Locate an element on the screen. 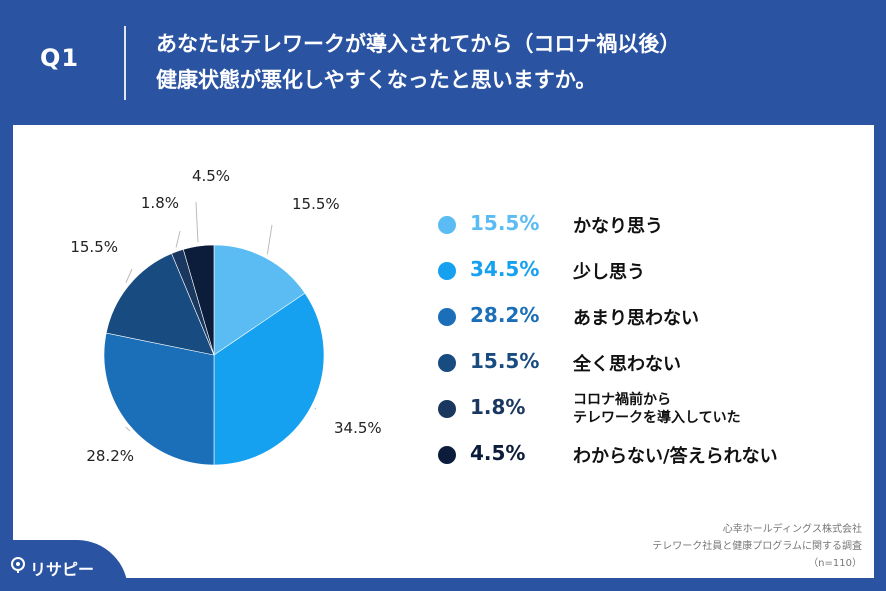  legend-label-3: あまり思わない is located at coordinates (636, 318).